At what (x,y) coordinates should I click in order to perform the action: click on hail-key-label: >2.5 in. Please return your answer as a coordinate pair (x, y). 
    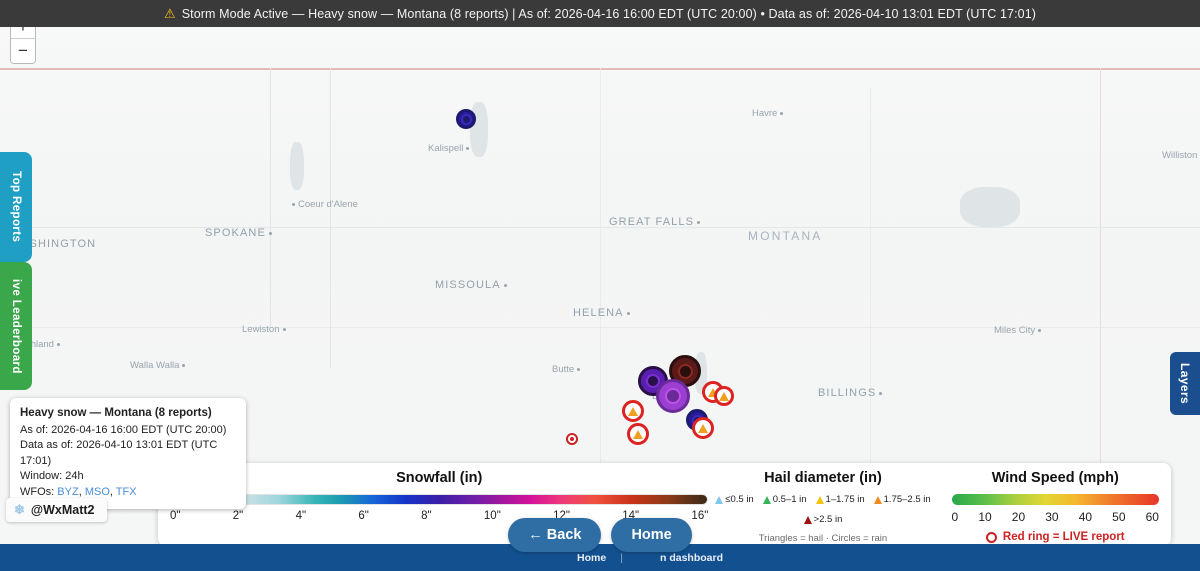
    Looking at the image, I should click on (828, 519).